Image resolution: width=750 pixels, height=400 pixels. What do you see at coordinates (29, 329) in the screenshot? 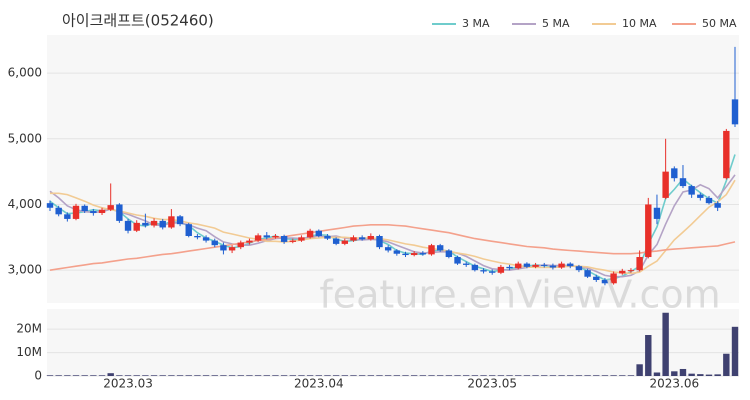
I see `y-tick-label: 20M` at bounding box center [29, 329].